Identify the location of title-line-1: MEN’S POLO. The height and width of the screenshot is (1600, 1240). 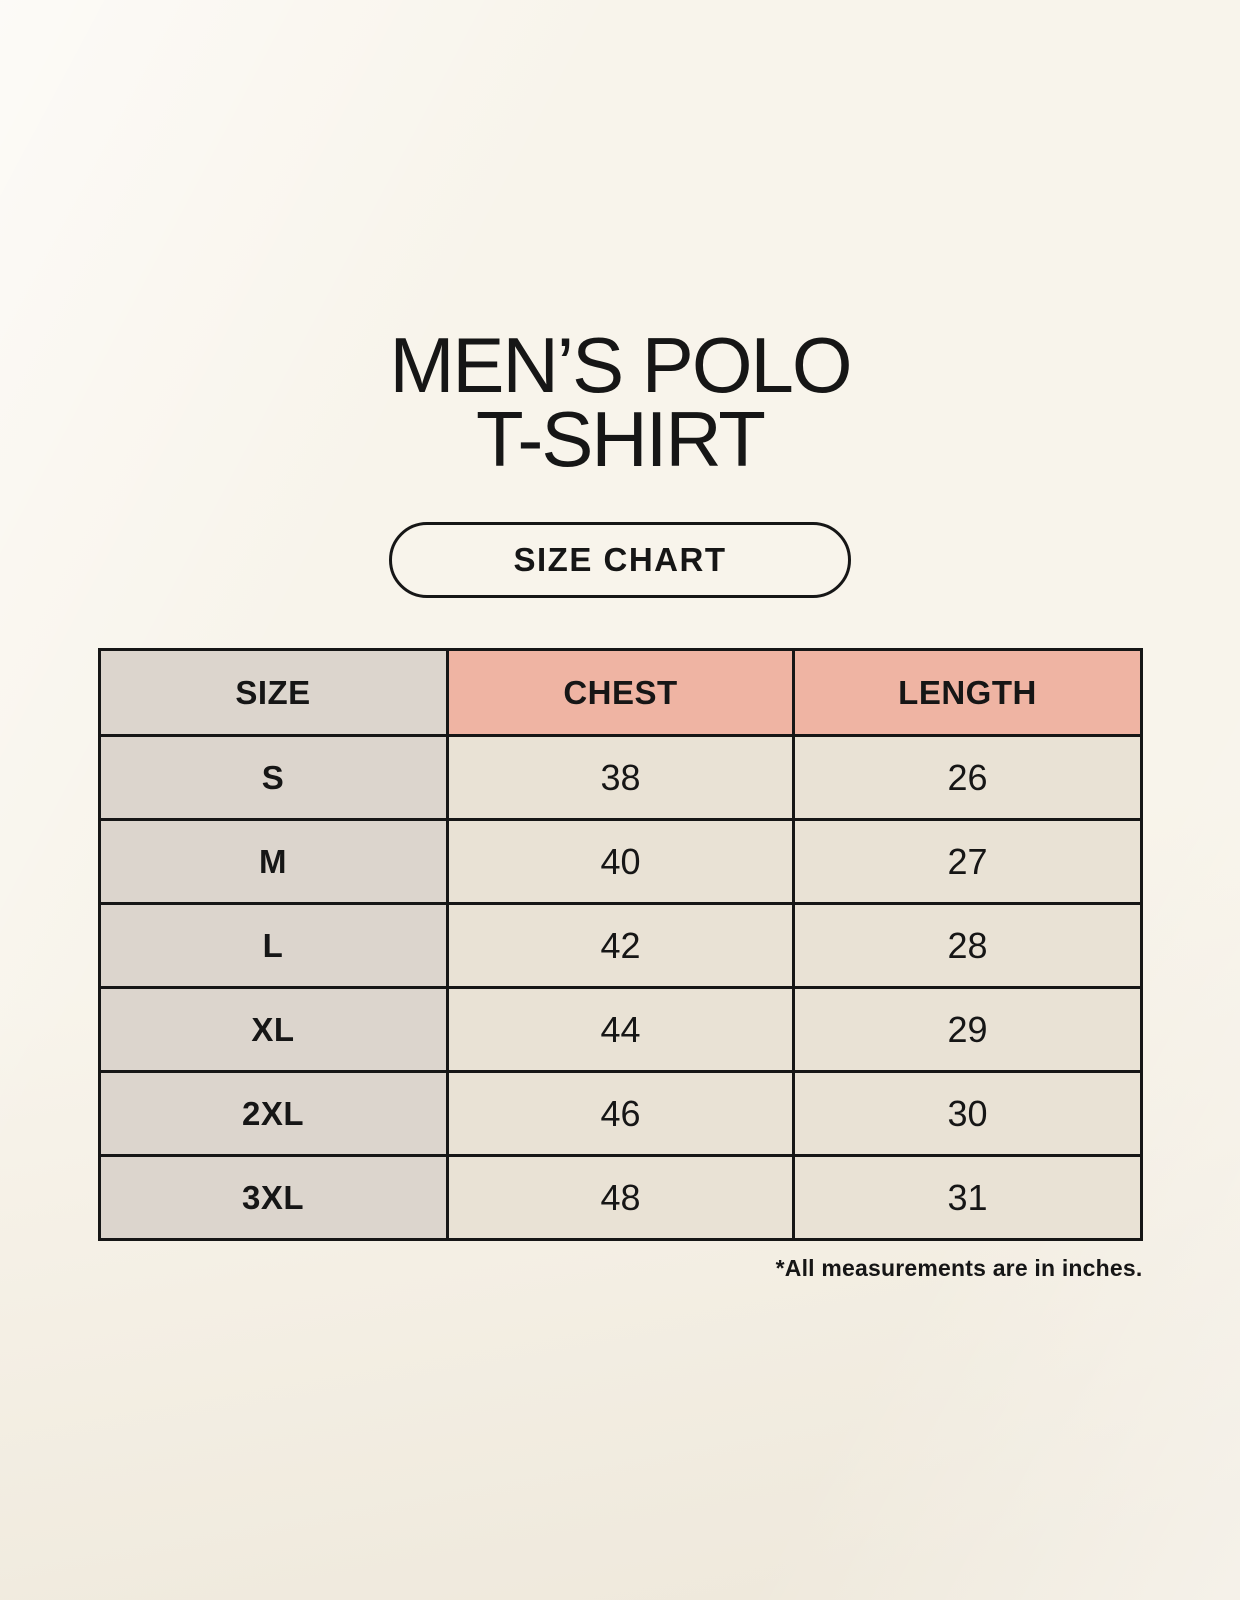
(620, 365).